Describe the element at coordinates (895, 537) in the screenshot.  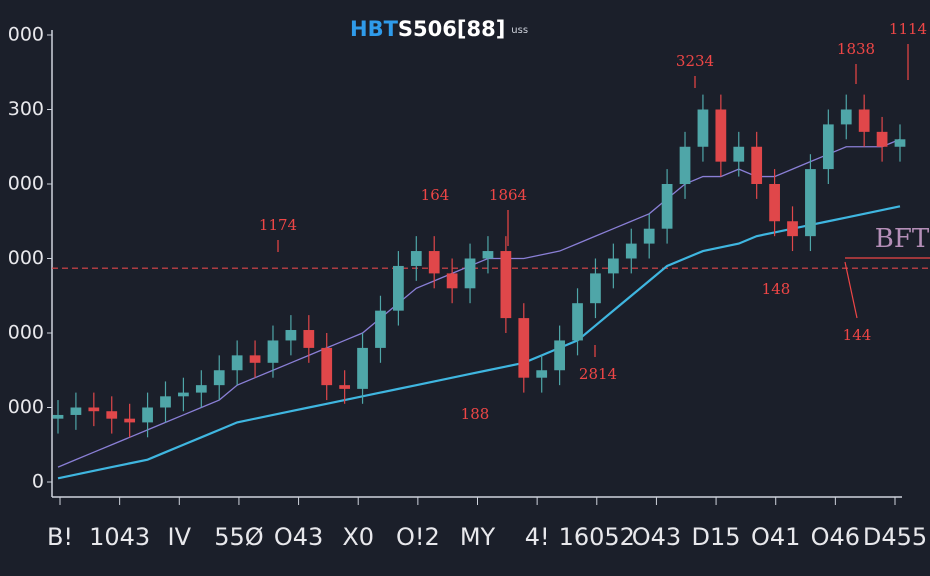
I see `x-tick-label: D455` at that location.